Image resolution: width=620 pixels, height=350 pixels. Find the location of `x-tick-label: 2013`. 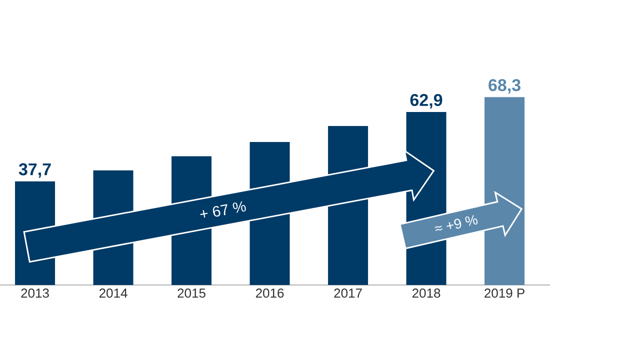

x-tick-label: 2013 is located at coordinates (35, 293).